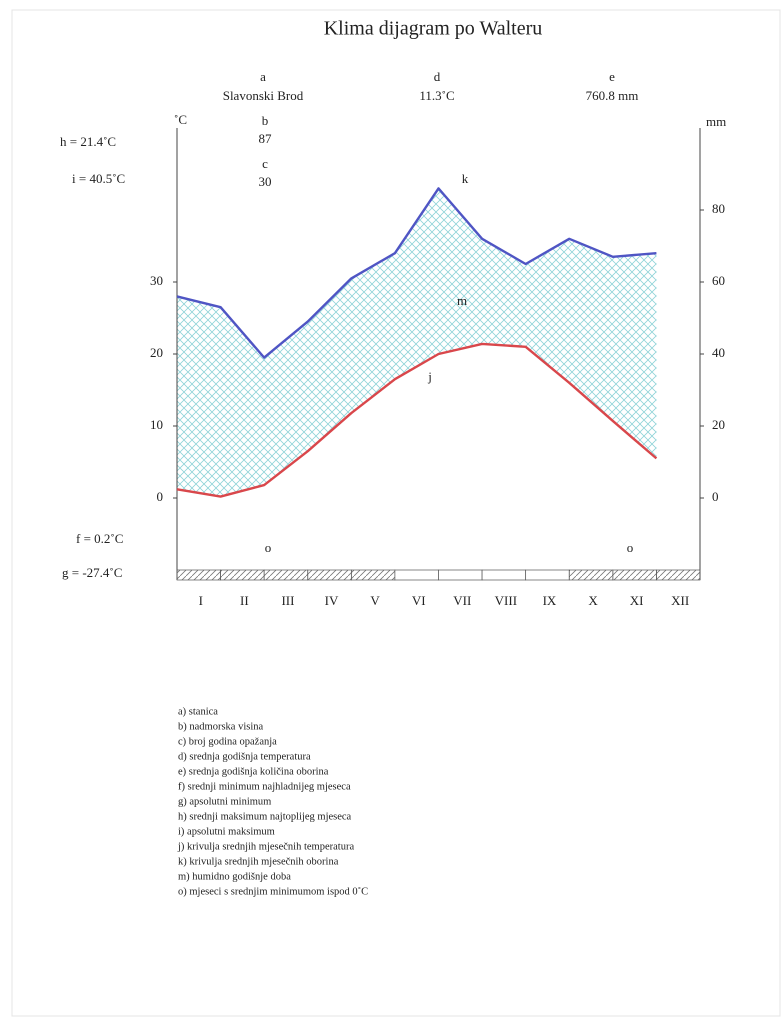 The image size is (781, 1017). What do you see at coordinates (718, 424) in the screenshot?
I see `y2-tick-label: 20` at bounding box center [718, 424].